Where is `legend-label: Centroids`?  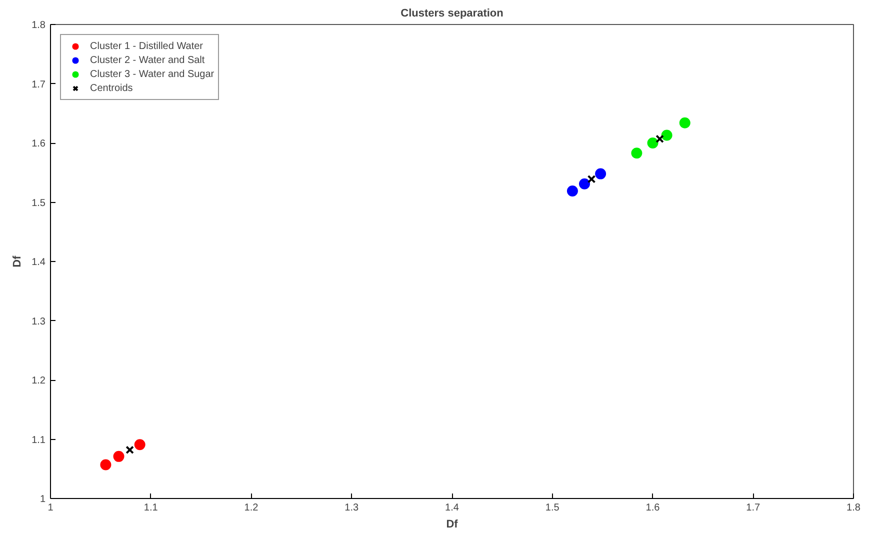
legend-label: Centroids is located at coordinates (111, 88).